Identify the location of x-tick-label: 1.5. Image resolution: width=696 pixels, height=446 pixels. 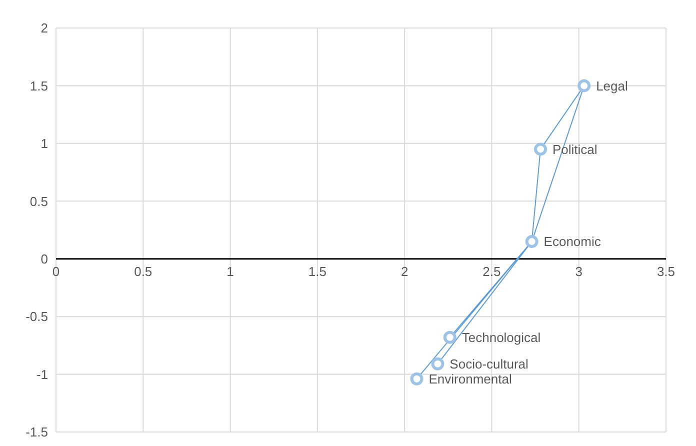
(317, 271).